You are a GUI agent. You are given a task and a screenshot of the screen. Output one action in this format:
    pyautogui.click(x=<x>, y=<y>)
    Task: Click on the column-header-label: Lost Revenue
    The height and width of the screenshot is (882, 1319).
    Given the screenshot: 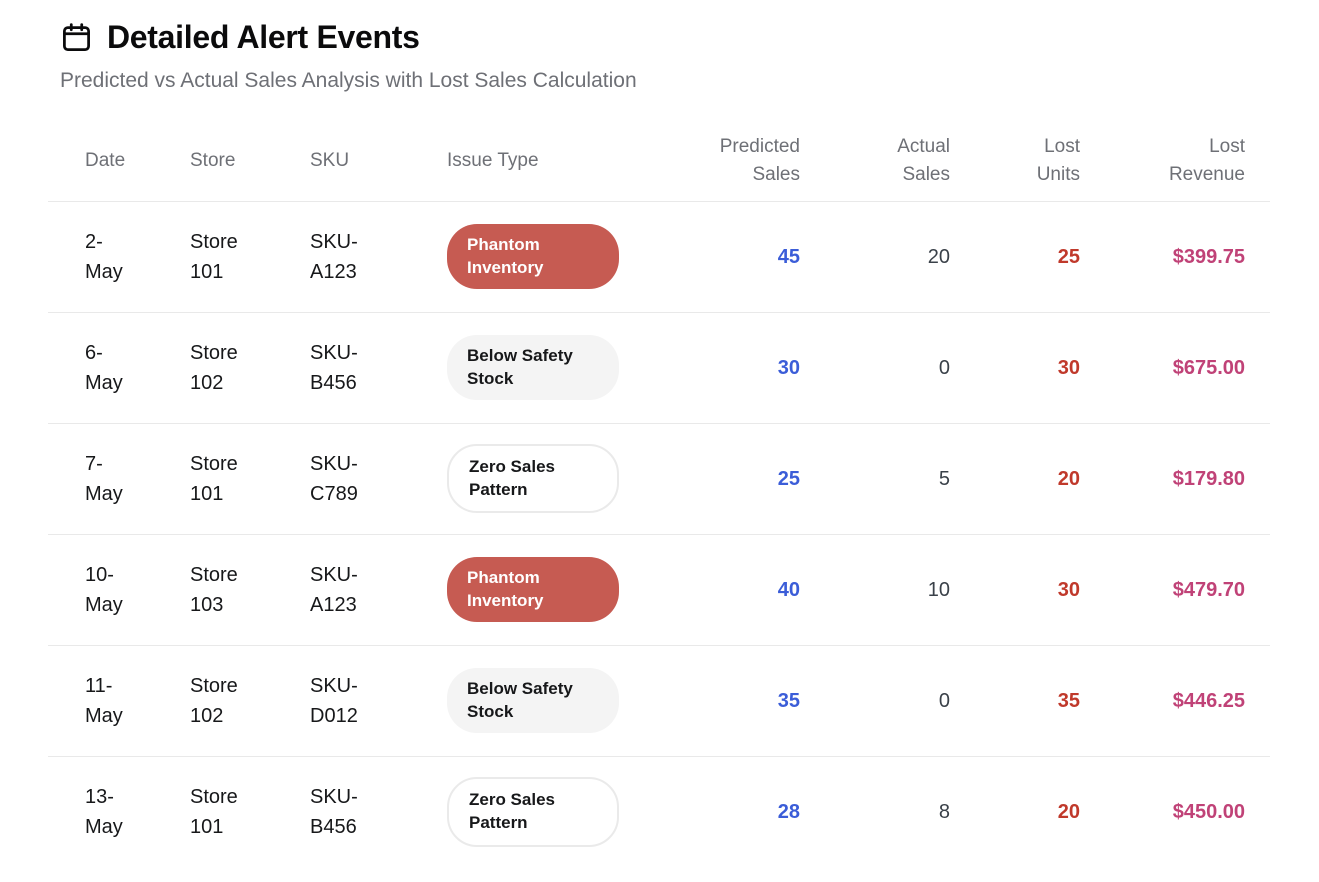 What is the action you would take?
    pyautogui.click(x=1206, y=160)
    